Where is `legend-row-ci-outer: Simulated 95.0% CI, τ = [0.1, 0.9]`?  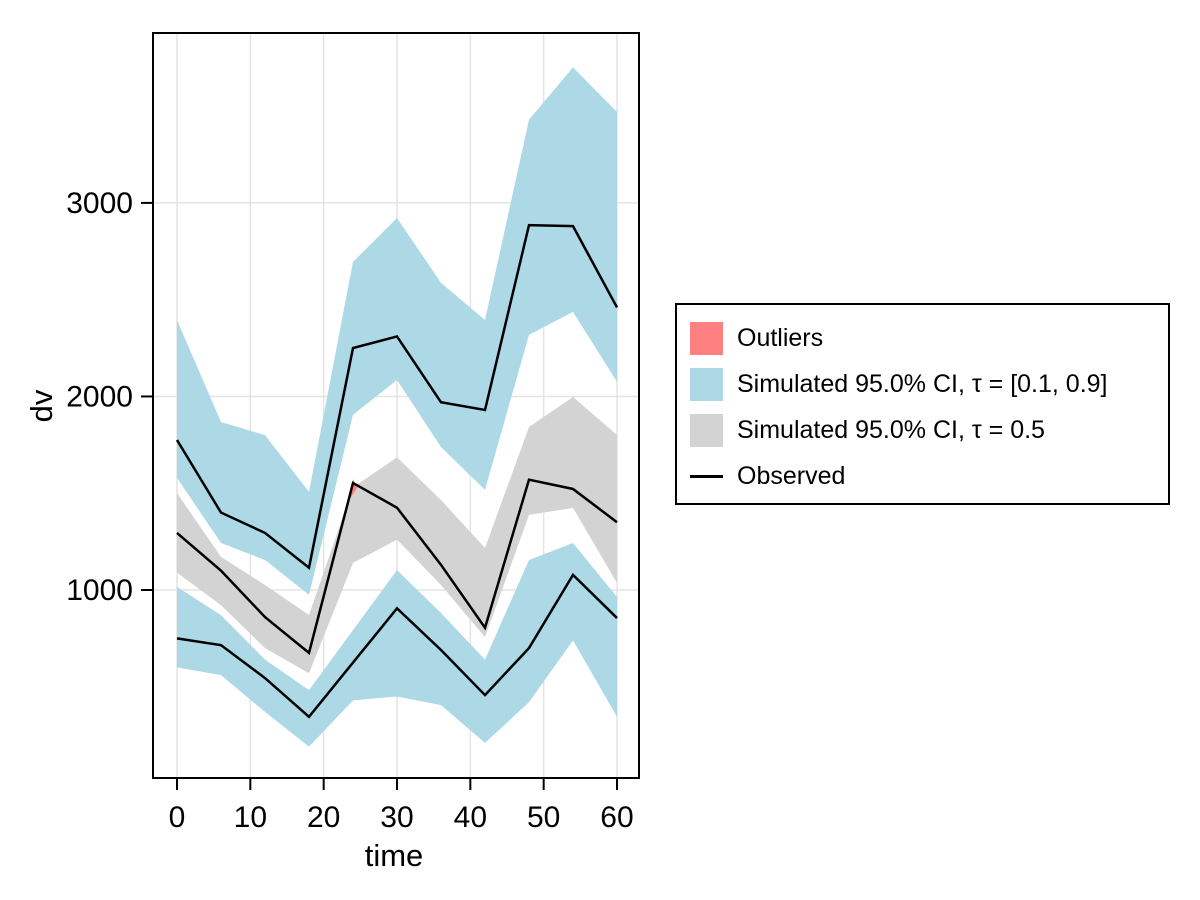
legend-row-ci-outer: Simulated 95.0% CI, τ = [0.1, 0.9] is located at coordinates (929, 384).